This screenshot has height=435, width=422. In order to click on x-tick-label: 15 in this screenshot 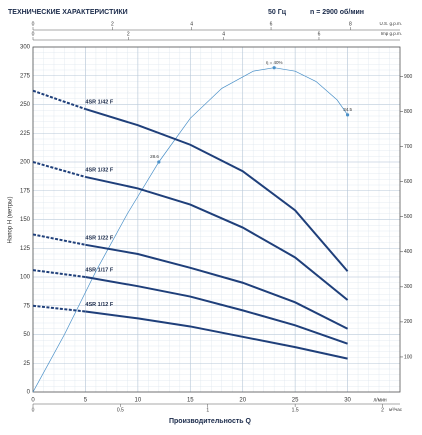, I will do `click(190, 401)`.